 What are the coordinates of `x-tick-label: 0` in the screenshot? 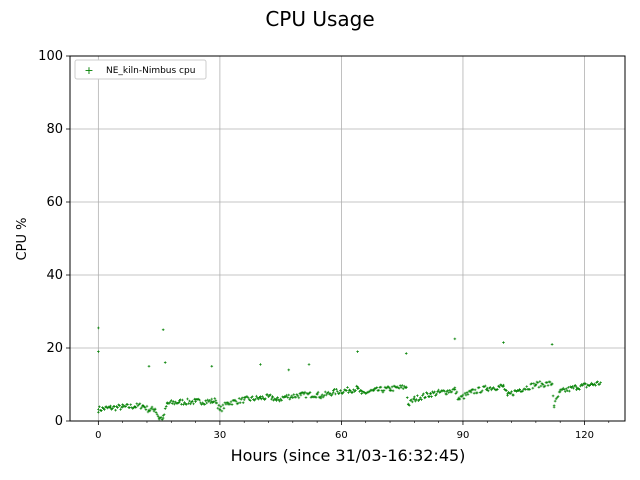 It's located at (98, 435).